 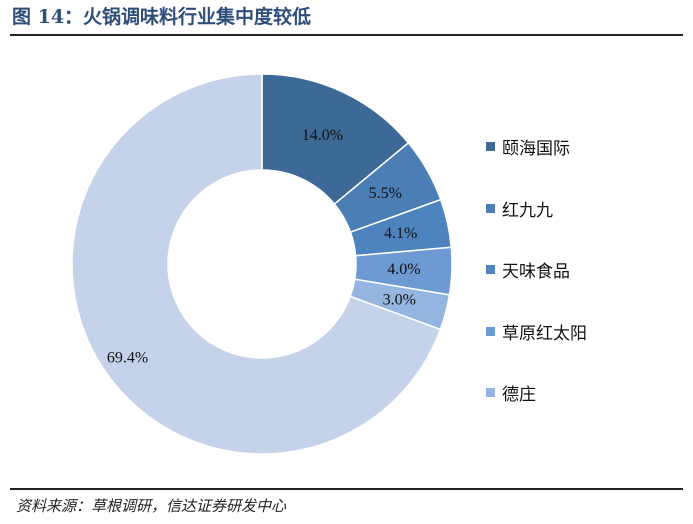 I want to click on legend-item: 红九九, so click(x=536, y=209).